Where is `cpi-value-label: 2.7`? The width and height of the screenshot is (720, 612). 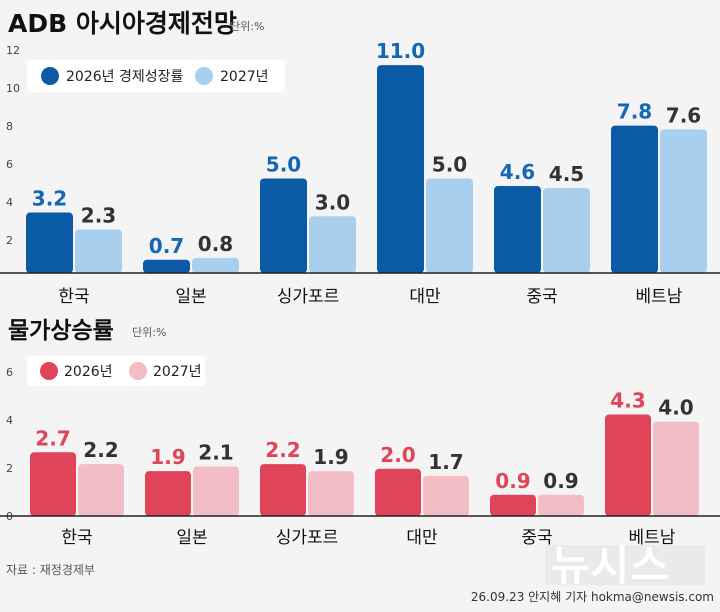 cpi-value-label: 2.7 is located at coordinates (52, 438).